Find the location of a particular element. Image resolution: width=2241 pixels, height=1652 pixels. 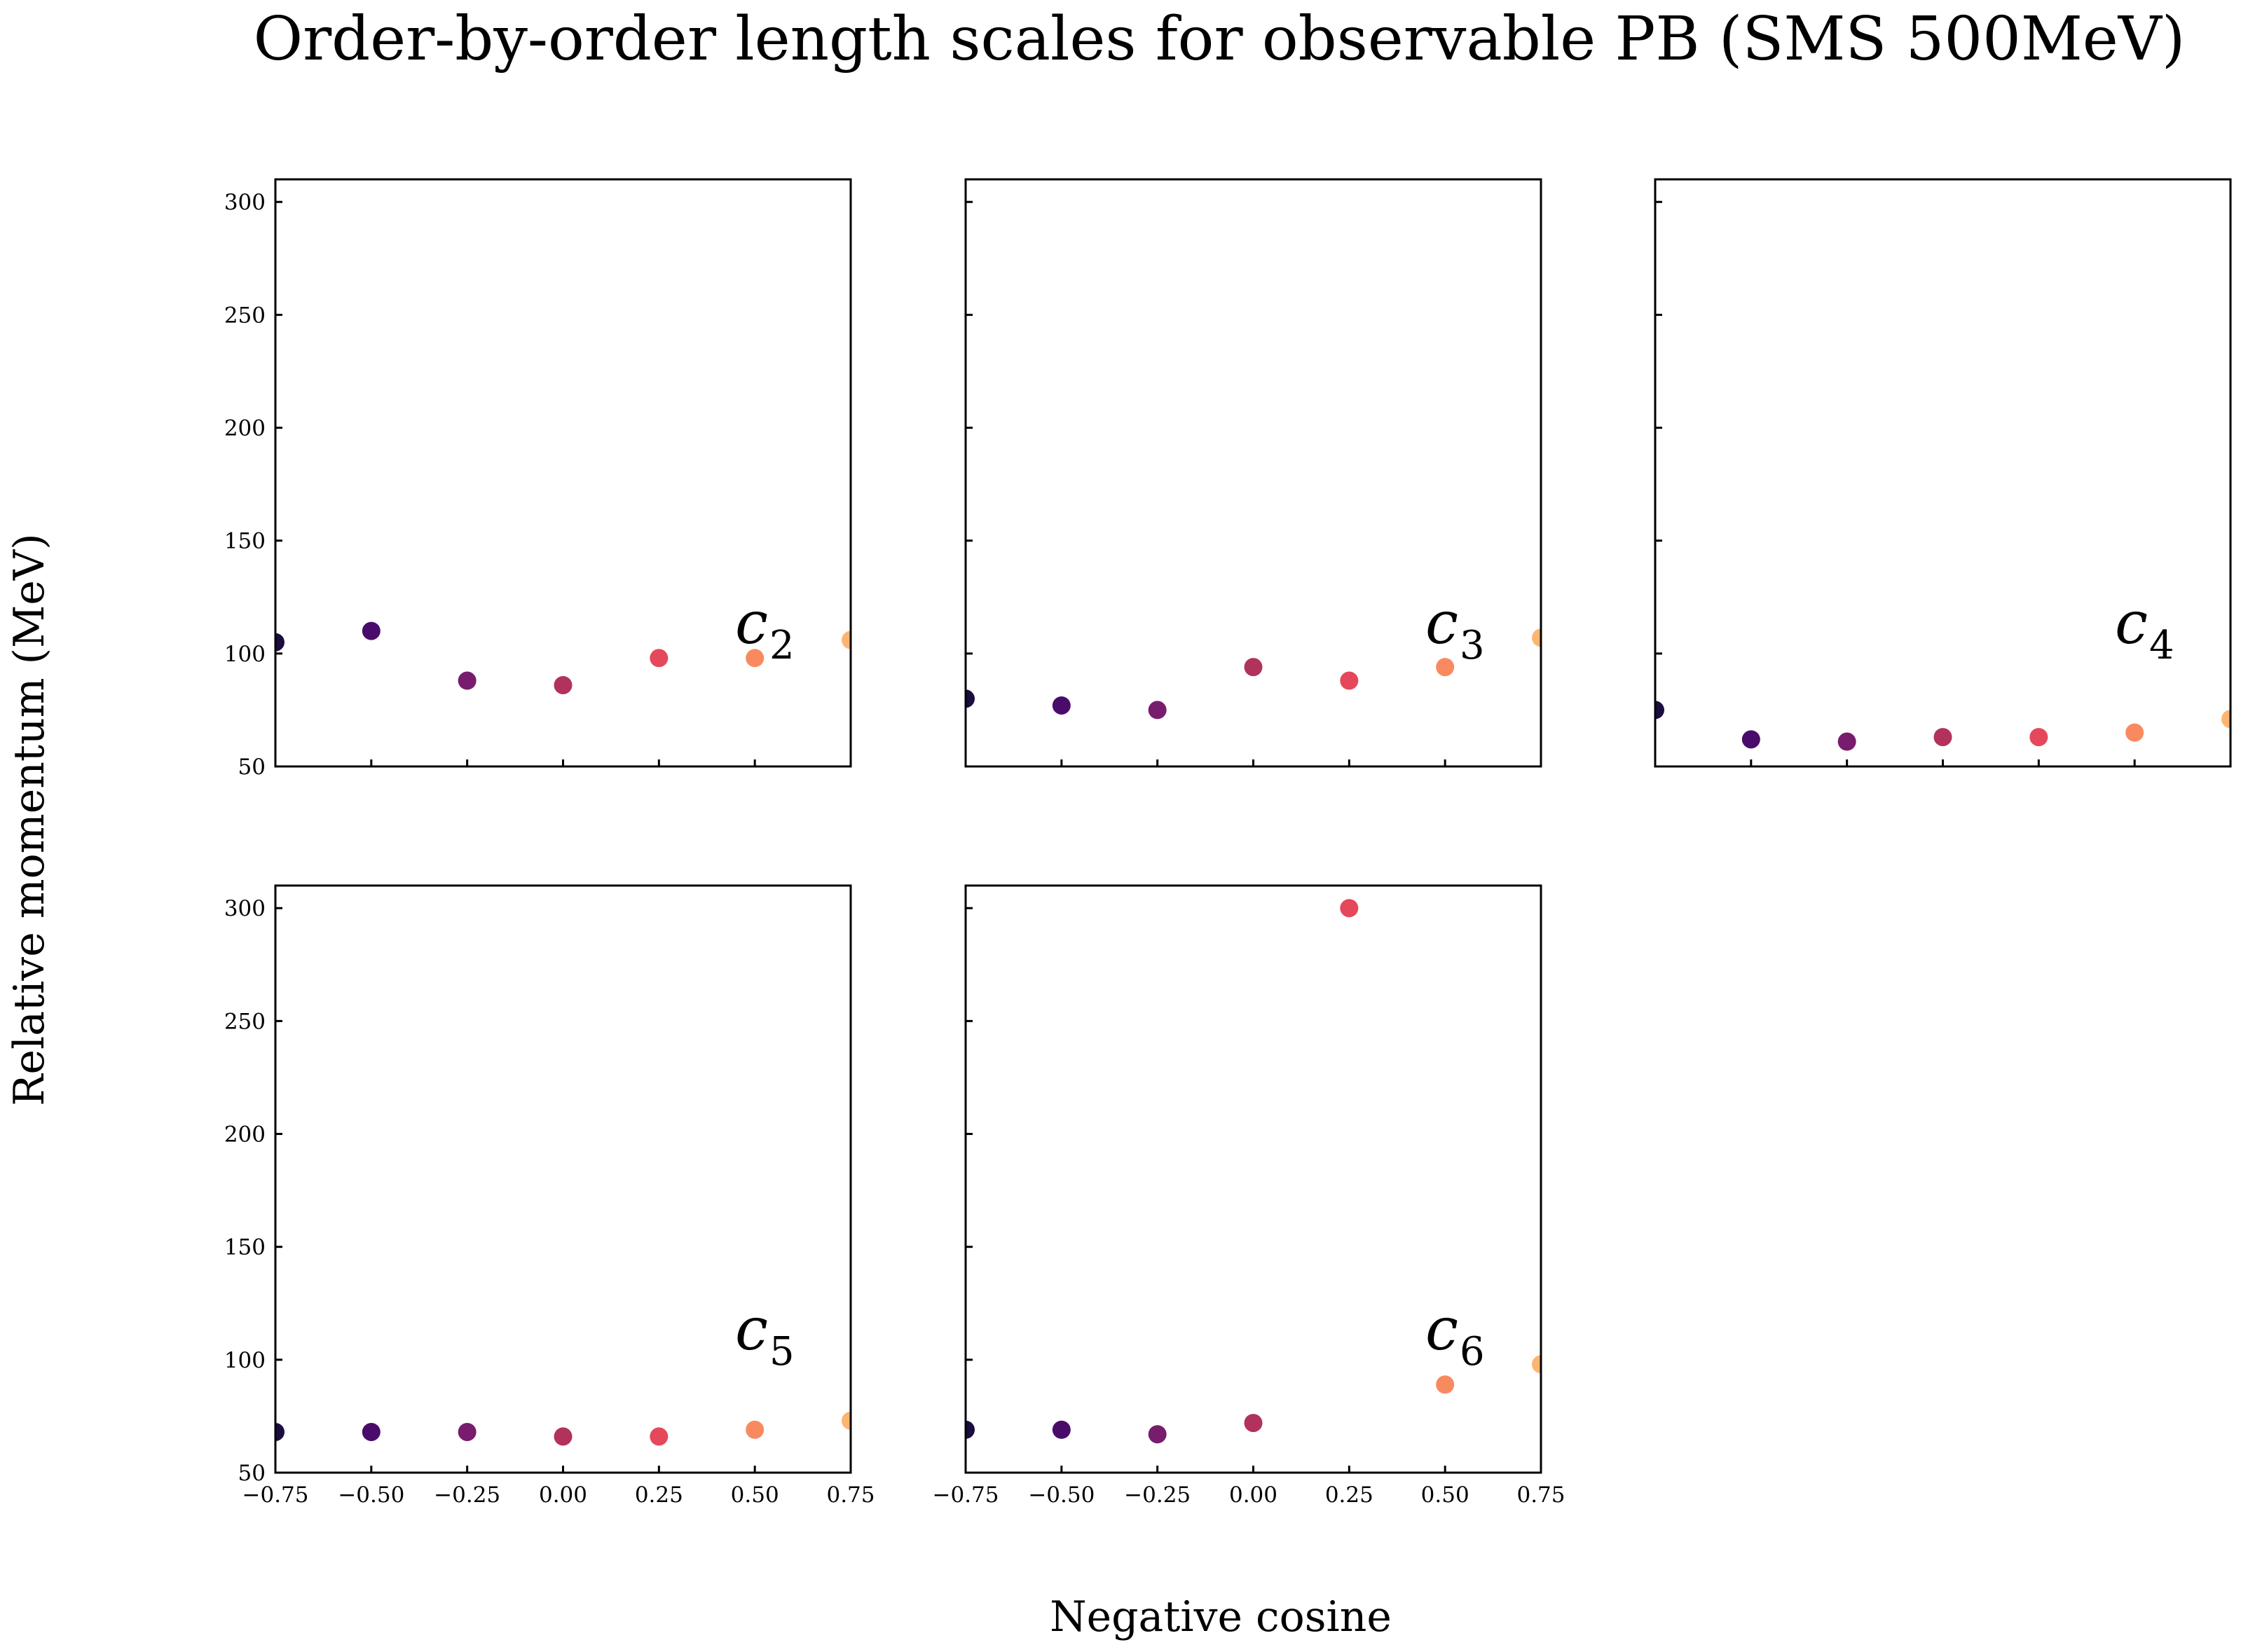

x-axis-label: Negative cosine is located at coordinates (1221, 1616).